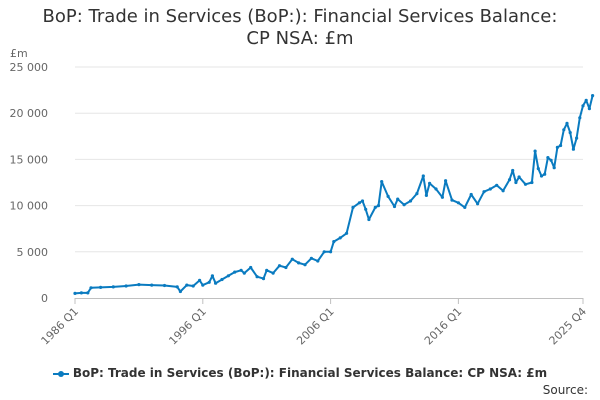  What do you see at coordinates (315, 326) in the screenshot?
I see `x-tick-label: 2006 Q1` at bounding box center [315, 326].